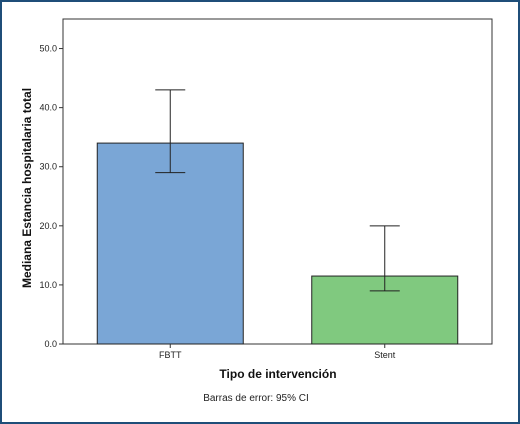 The height and width of the screenshot is (424, 520). Describe the element at coordinates (277, 374) in the screenshot. I see `x-axis-title: Tipo de intervención` at that location.